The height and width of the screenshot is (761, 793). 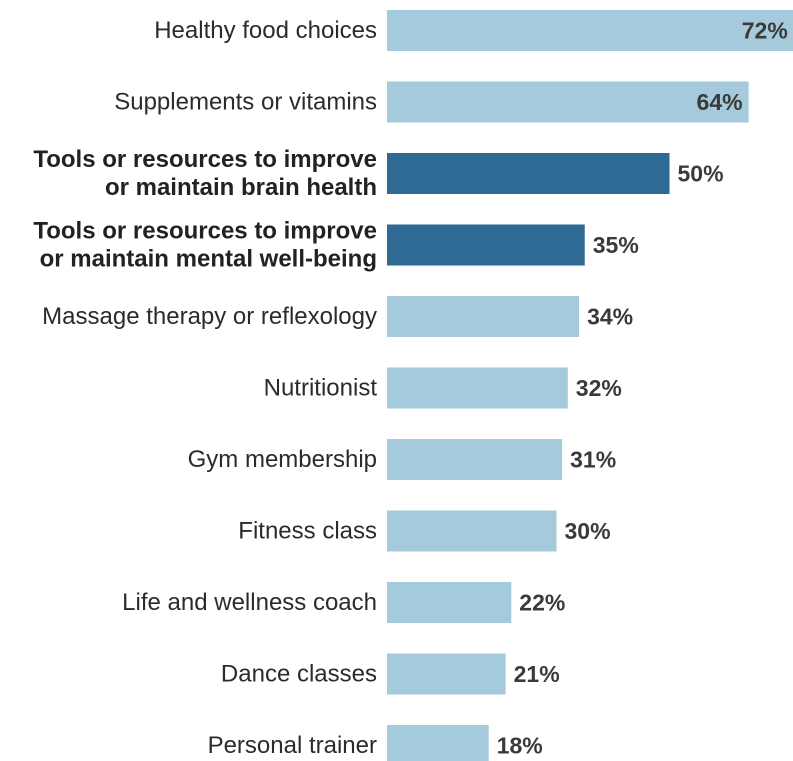 I want to click on bar-group: Gym membership 31%, so click(x=402, y=459).